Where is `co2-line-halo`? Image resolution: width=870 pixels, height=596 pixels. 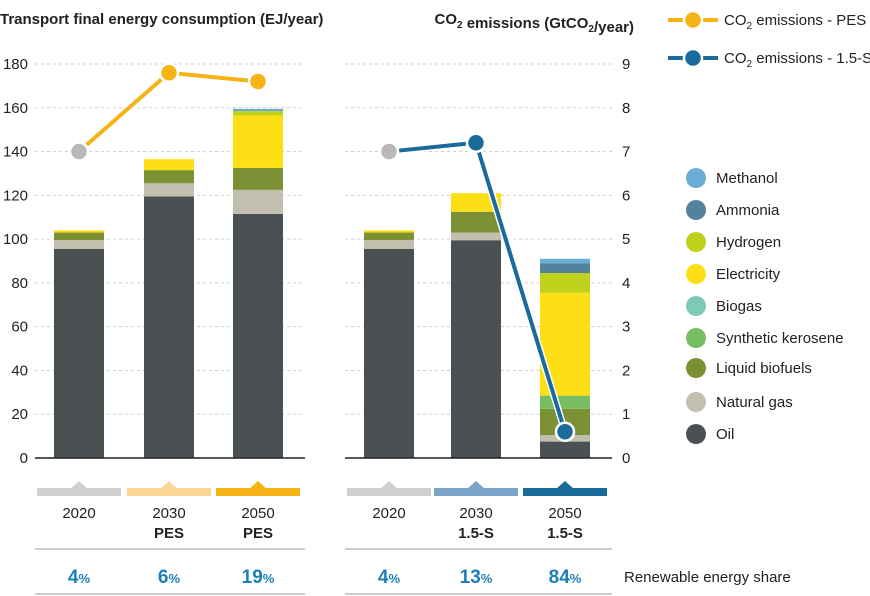
co2-line-halo is located at coordinates (167, 112).